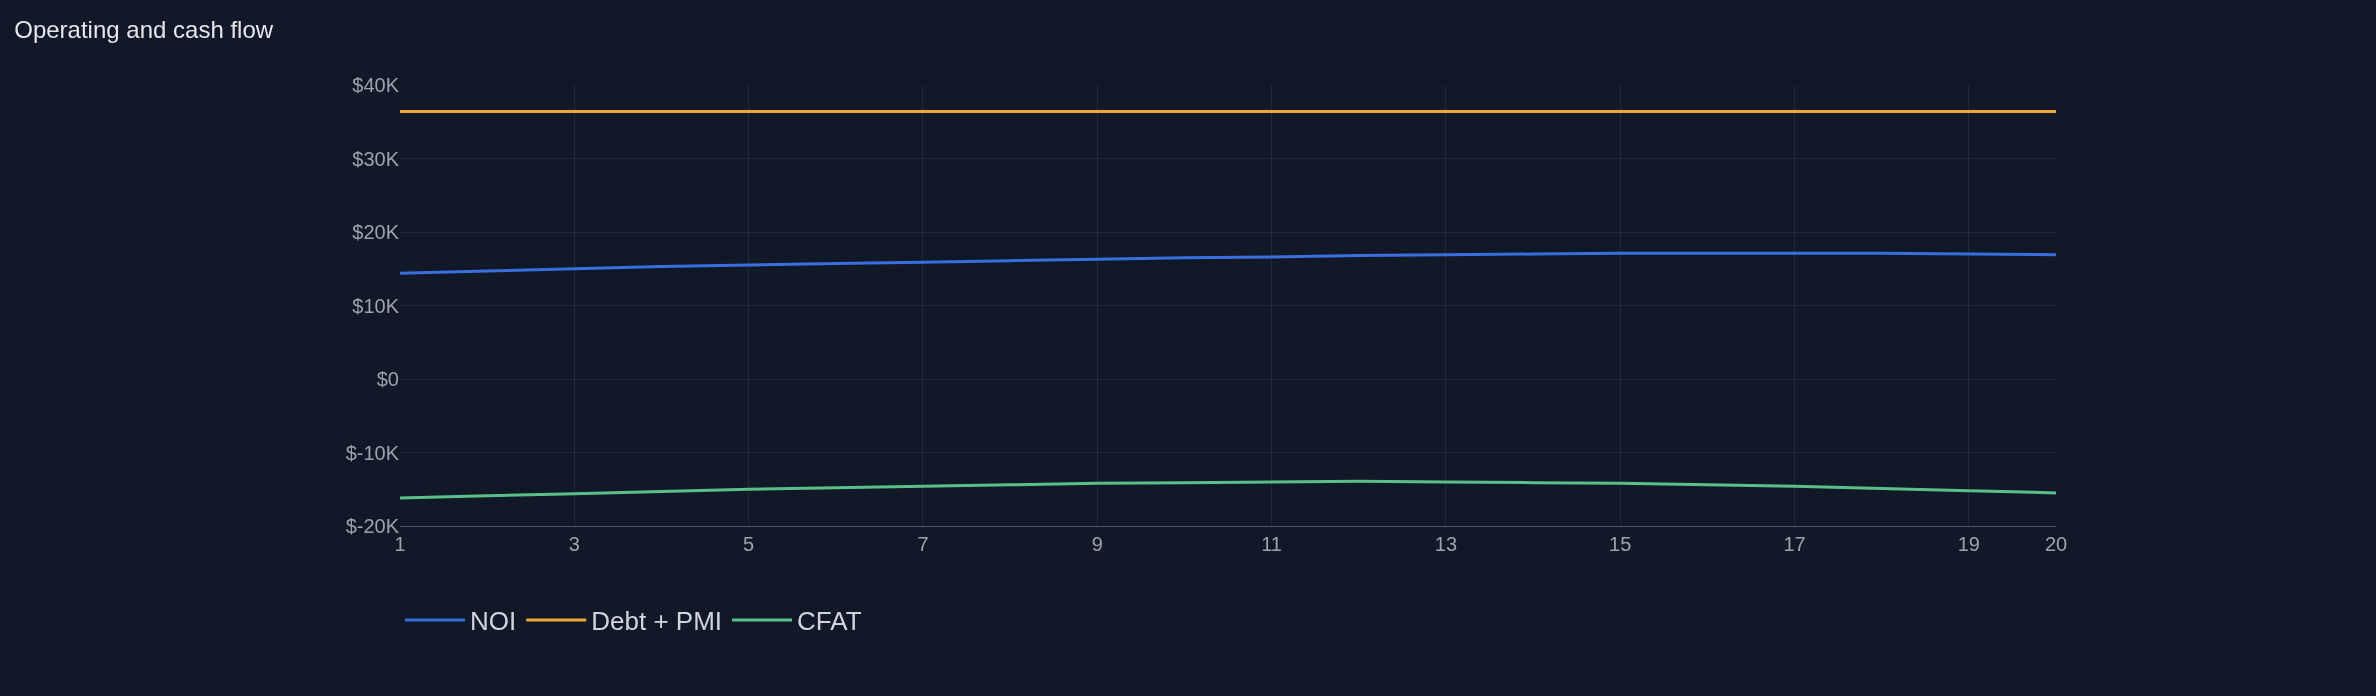  What do you see at coordinates (376, 85) in the screenshot?
I see `y-tick-label: $40K` at bounding box center [376, 85].